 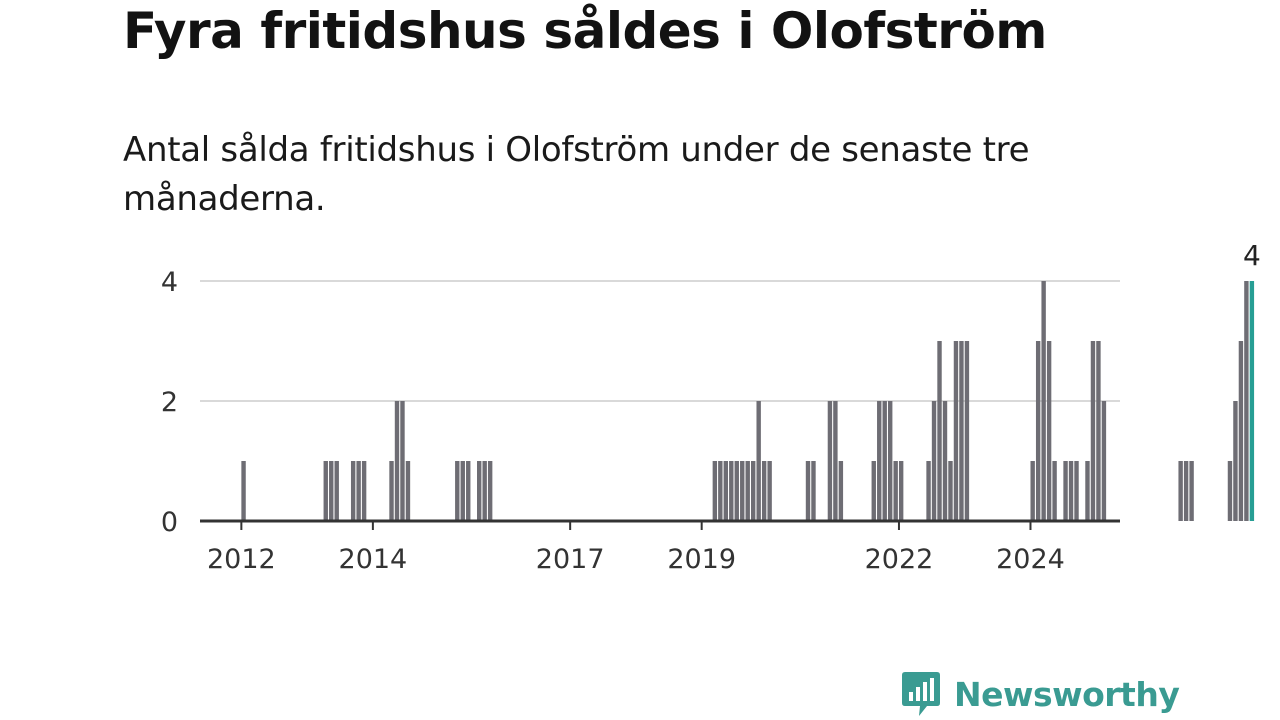 What do you see at coordinates (1030, 559) in the screenshot?
I see `x-tick-label: 2024` at bounding box center [1030, 559].